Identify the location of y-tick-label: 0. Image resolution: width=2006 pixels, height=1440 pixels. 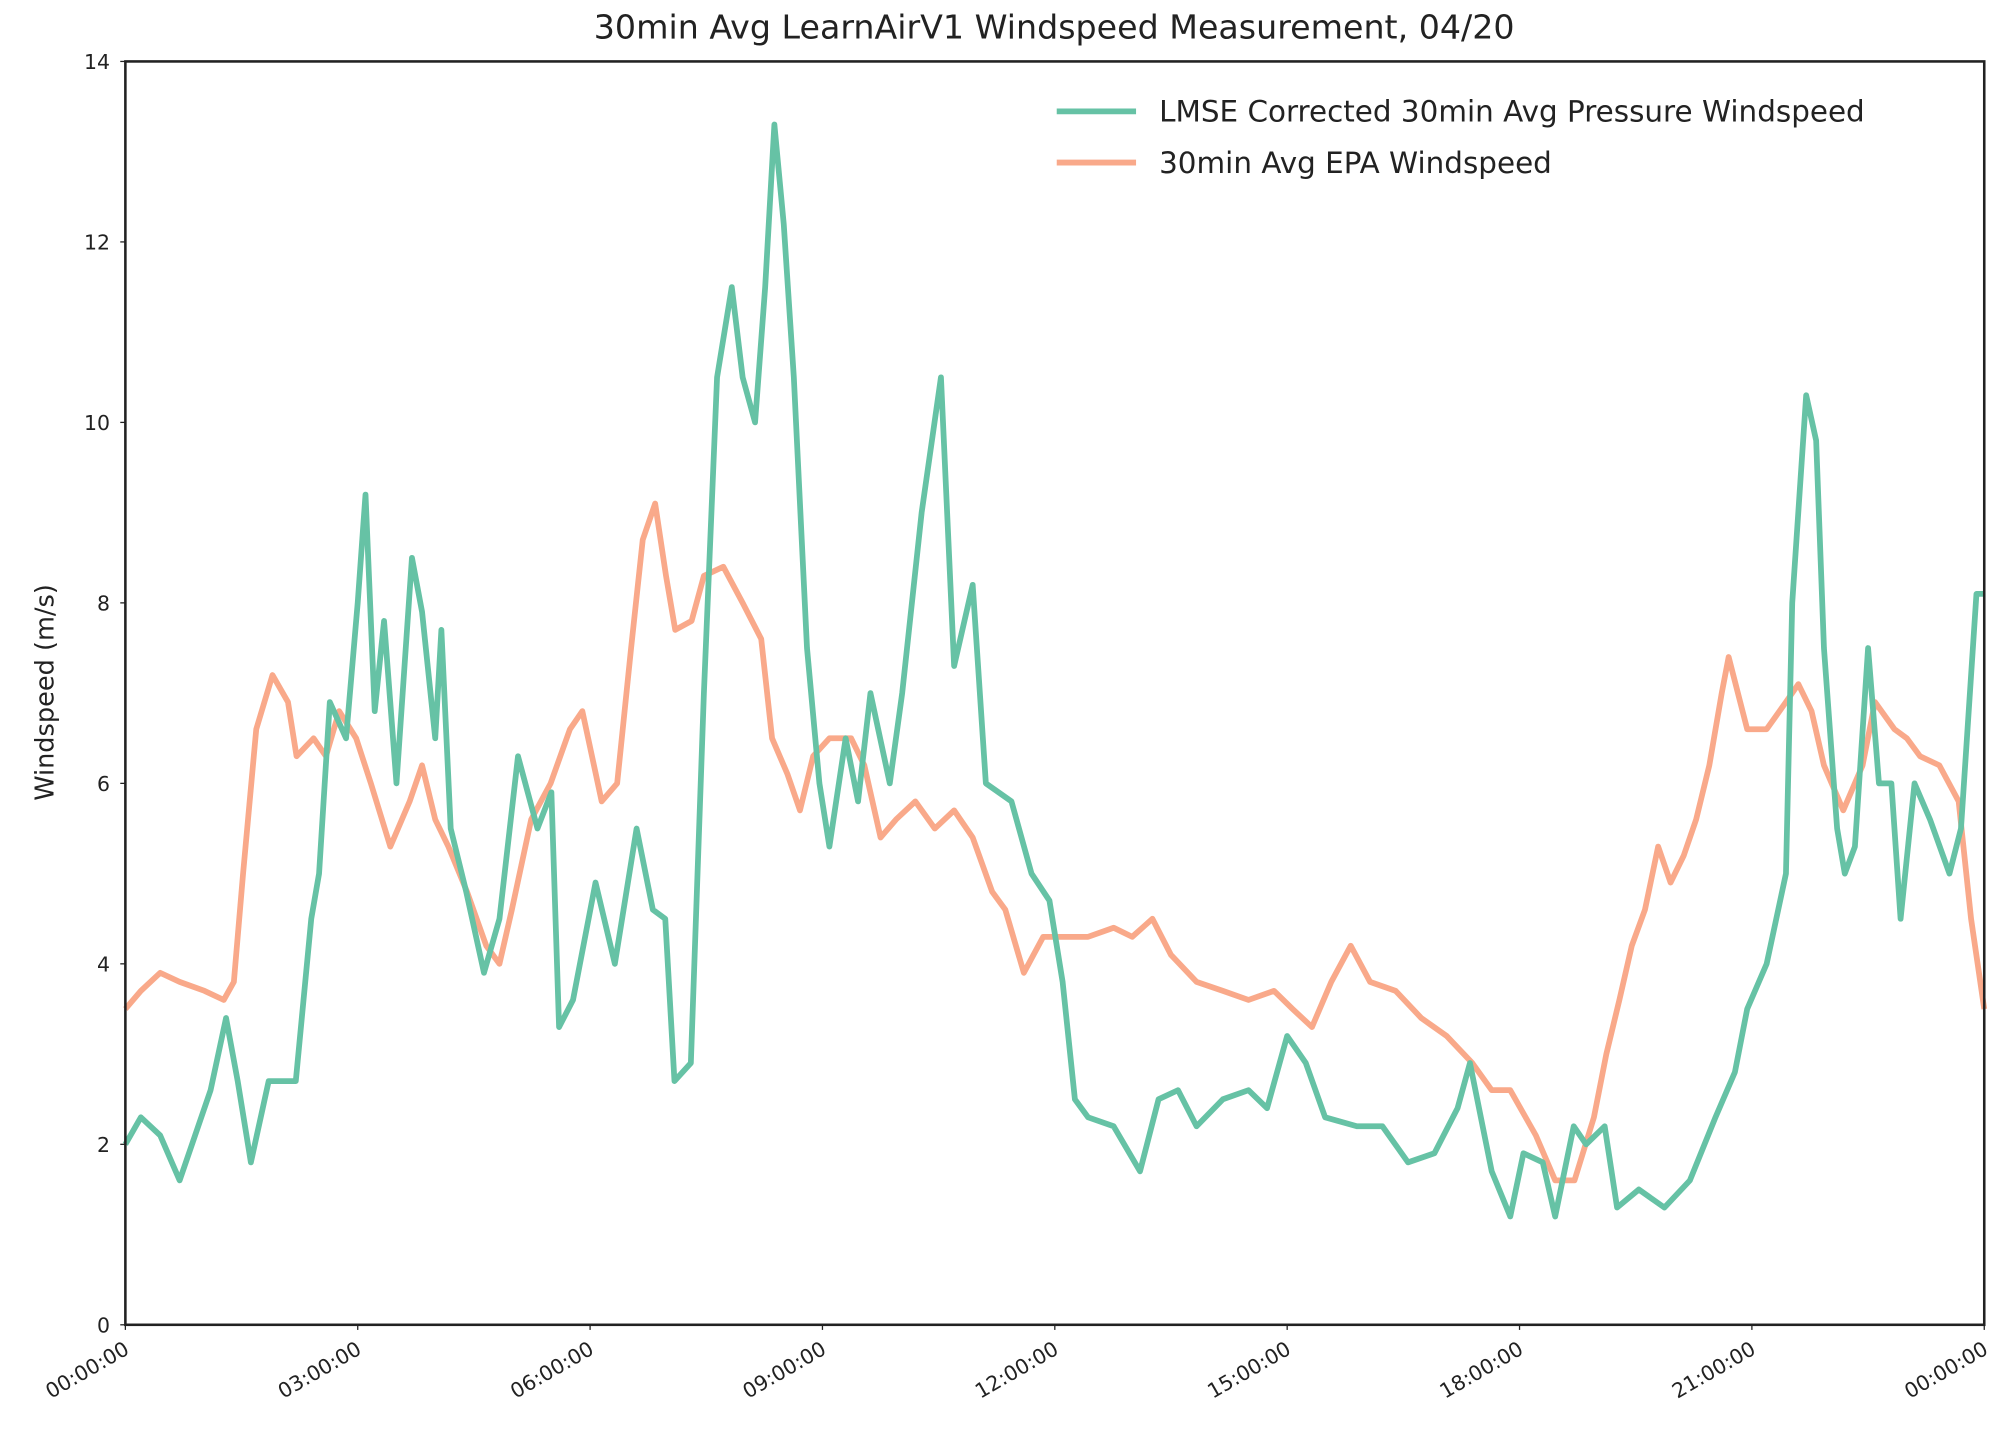
(103, 1325).